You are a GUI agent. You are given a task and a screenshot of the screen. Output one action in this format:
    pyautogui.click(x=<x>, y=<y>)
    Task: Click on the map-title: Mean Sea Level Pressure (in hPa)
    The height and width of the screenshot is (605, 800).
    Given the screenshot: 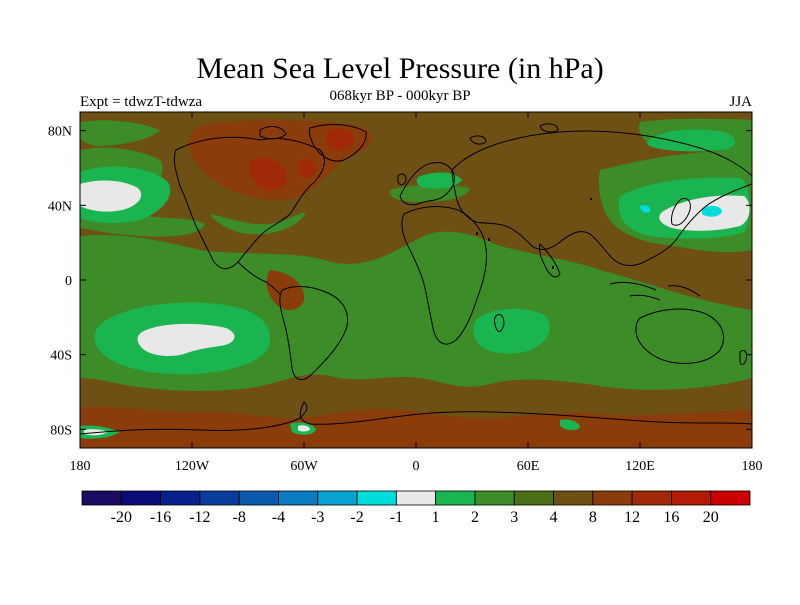 What is the action you would take?
    pyautogui.click(x=400, y=68)
    